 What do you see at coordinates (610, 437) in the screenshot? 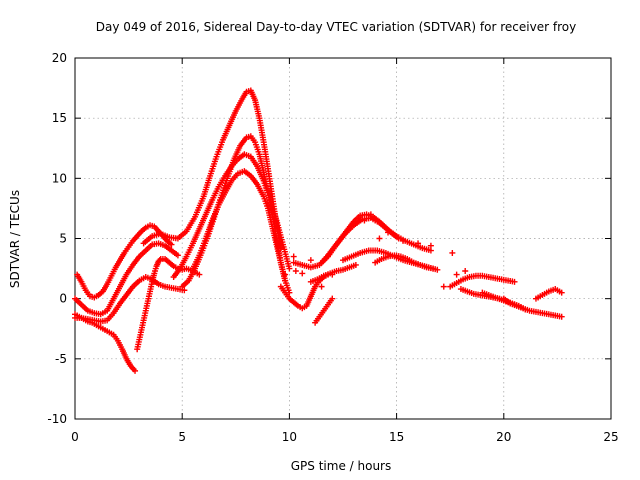
I see `x-tick-label: 25` at bounding box center [610, 437].